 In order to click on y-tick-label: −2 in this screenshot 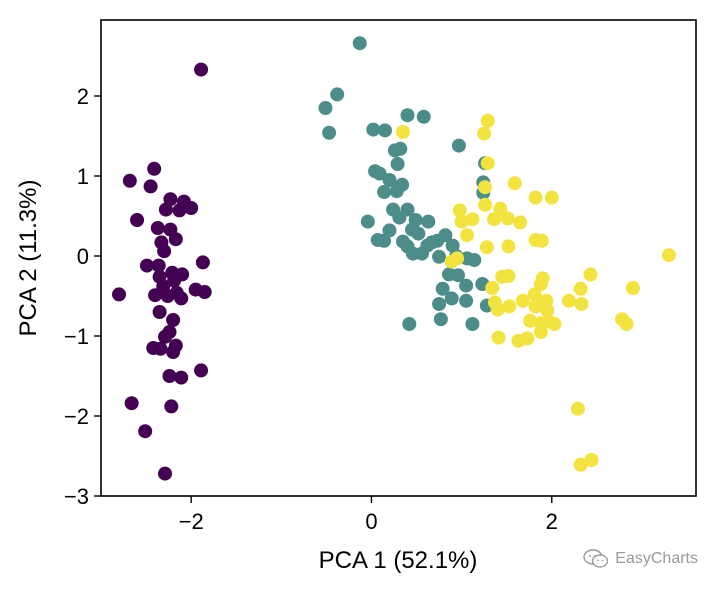, I will do `click(76, 416)`.